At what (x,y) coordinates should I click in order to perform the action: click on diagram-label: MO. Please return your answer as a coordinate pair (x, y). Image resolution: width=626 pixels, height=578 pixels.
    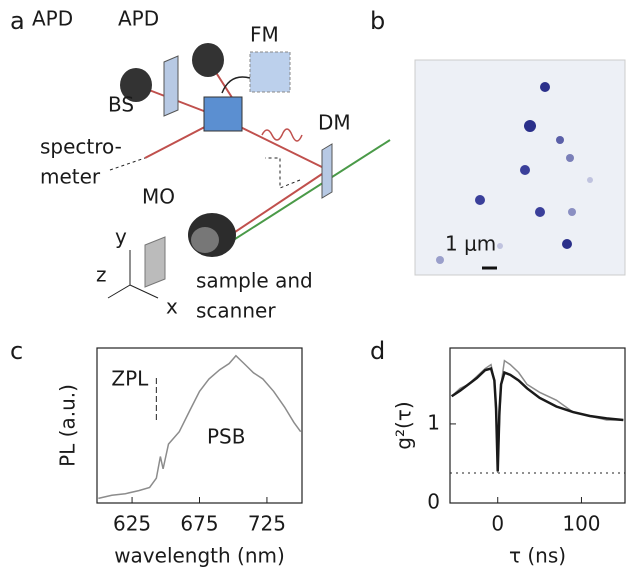
    Looking at the image, I should click on (158, 197).